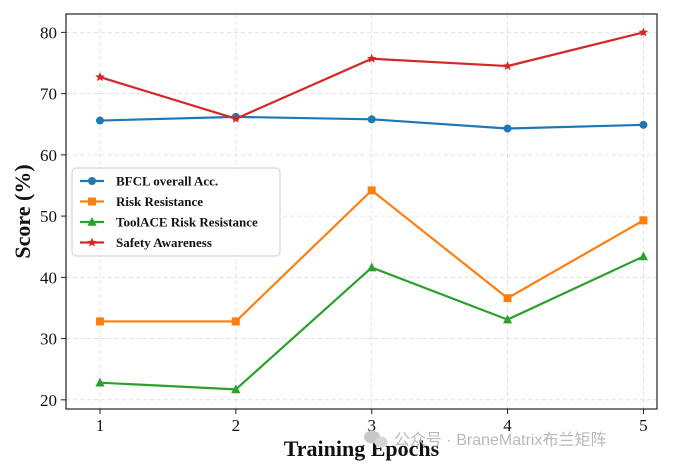 Image resolution: width=690 pixels, height=468 pixels. Describe the element at coordinates (48, 155) in the screenshot. I see `y-tick-label: 60` at that location.